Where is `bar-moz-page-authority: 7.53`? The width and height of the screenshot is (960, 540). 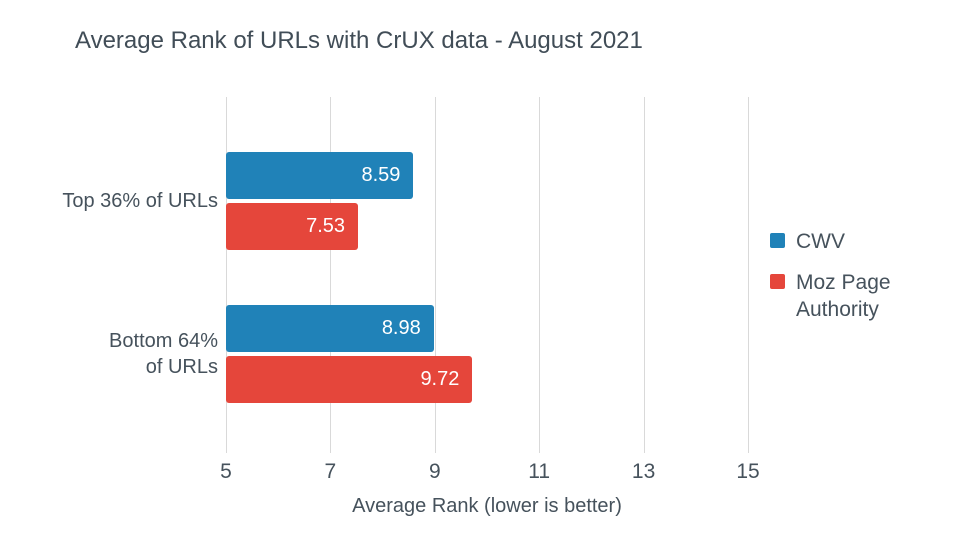
bar-moz-page-authority: 7.53 is located at coordinates (292, 226).